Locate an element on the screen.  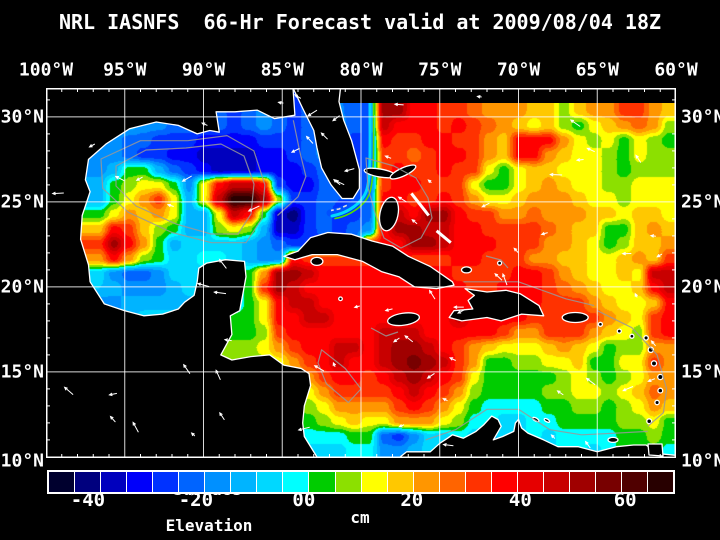
colorbar-tick-label: -20 is located at coordinates (196, 500).